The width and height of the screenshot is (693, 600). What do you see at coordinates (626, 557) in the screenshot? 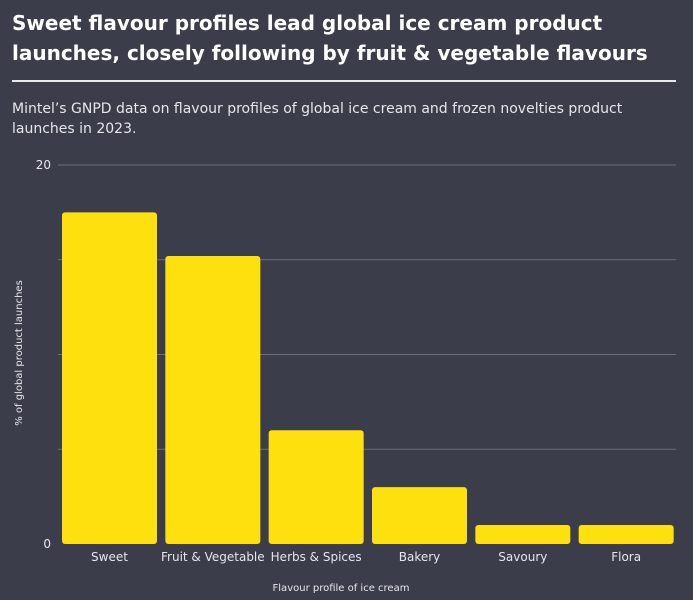
I see `x-tick-label: Flora` at bounding box center [626, 557].